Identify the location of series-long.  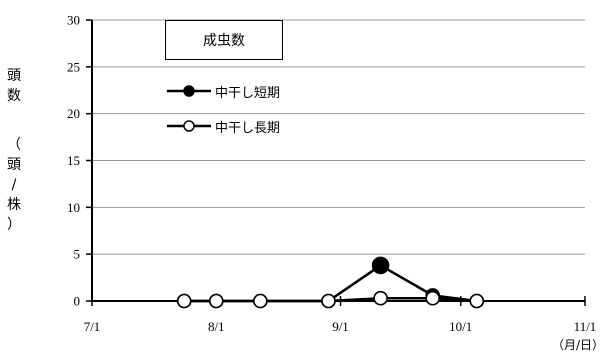
(330, 299).